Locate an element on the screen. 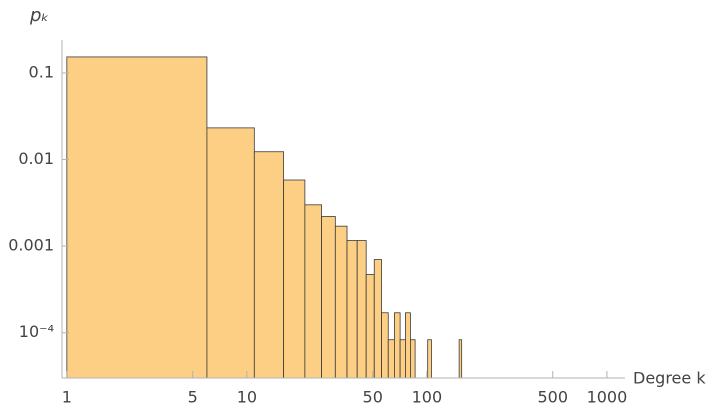 The width and height of the screenshot is (720, 410). y-axis-label: pₖ is located at coordinates (39, 15).